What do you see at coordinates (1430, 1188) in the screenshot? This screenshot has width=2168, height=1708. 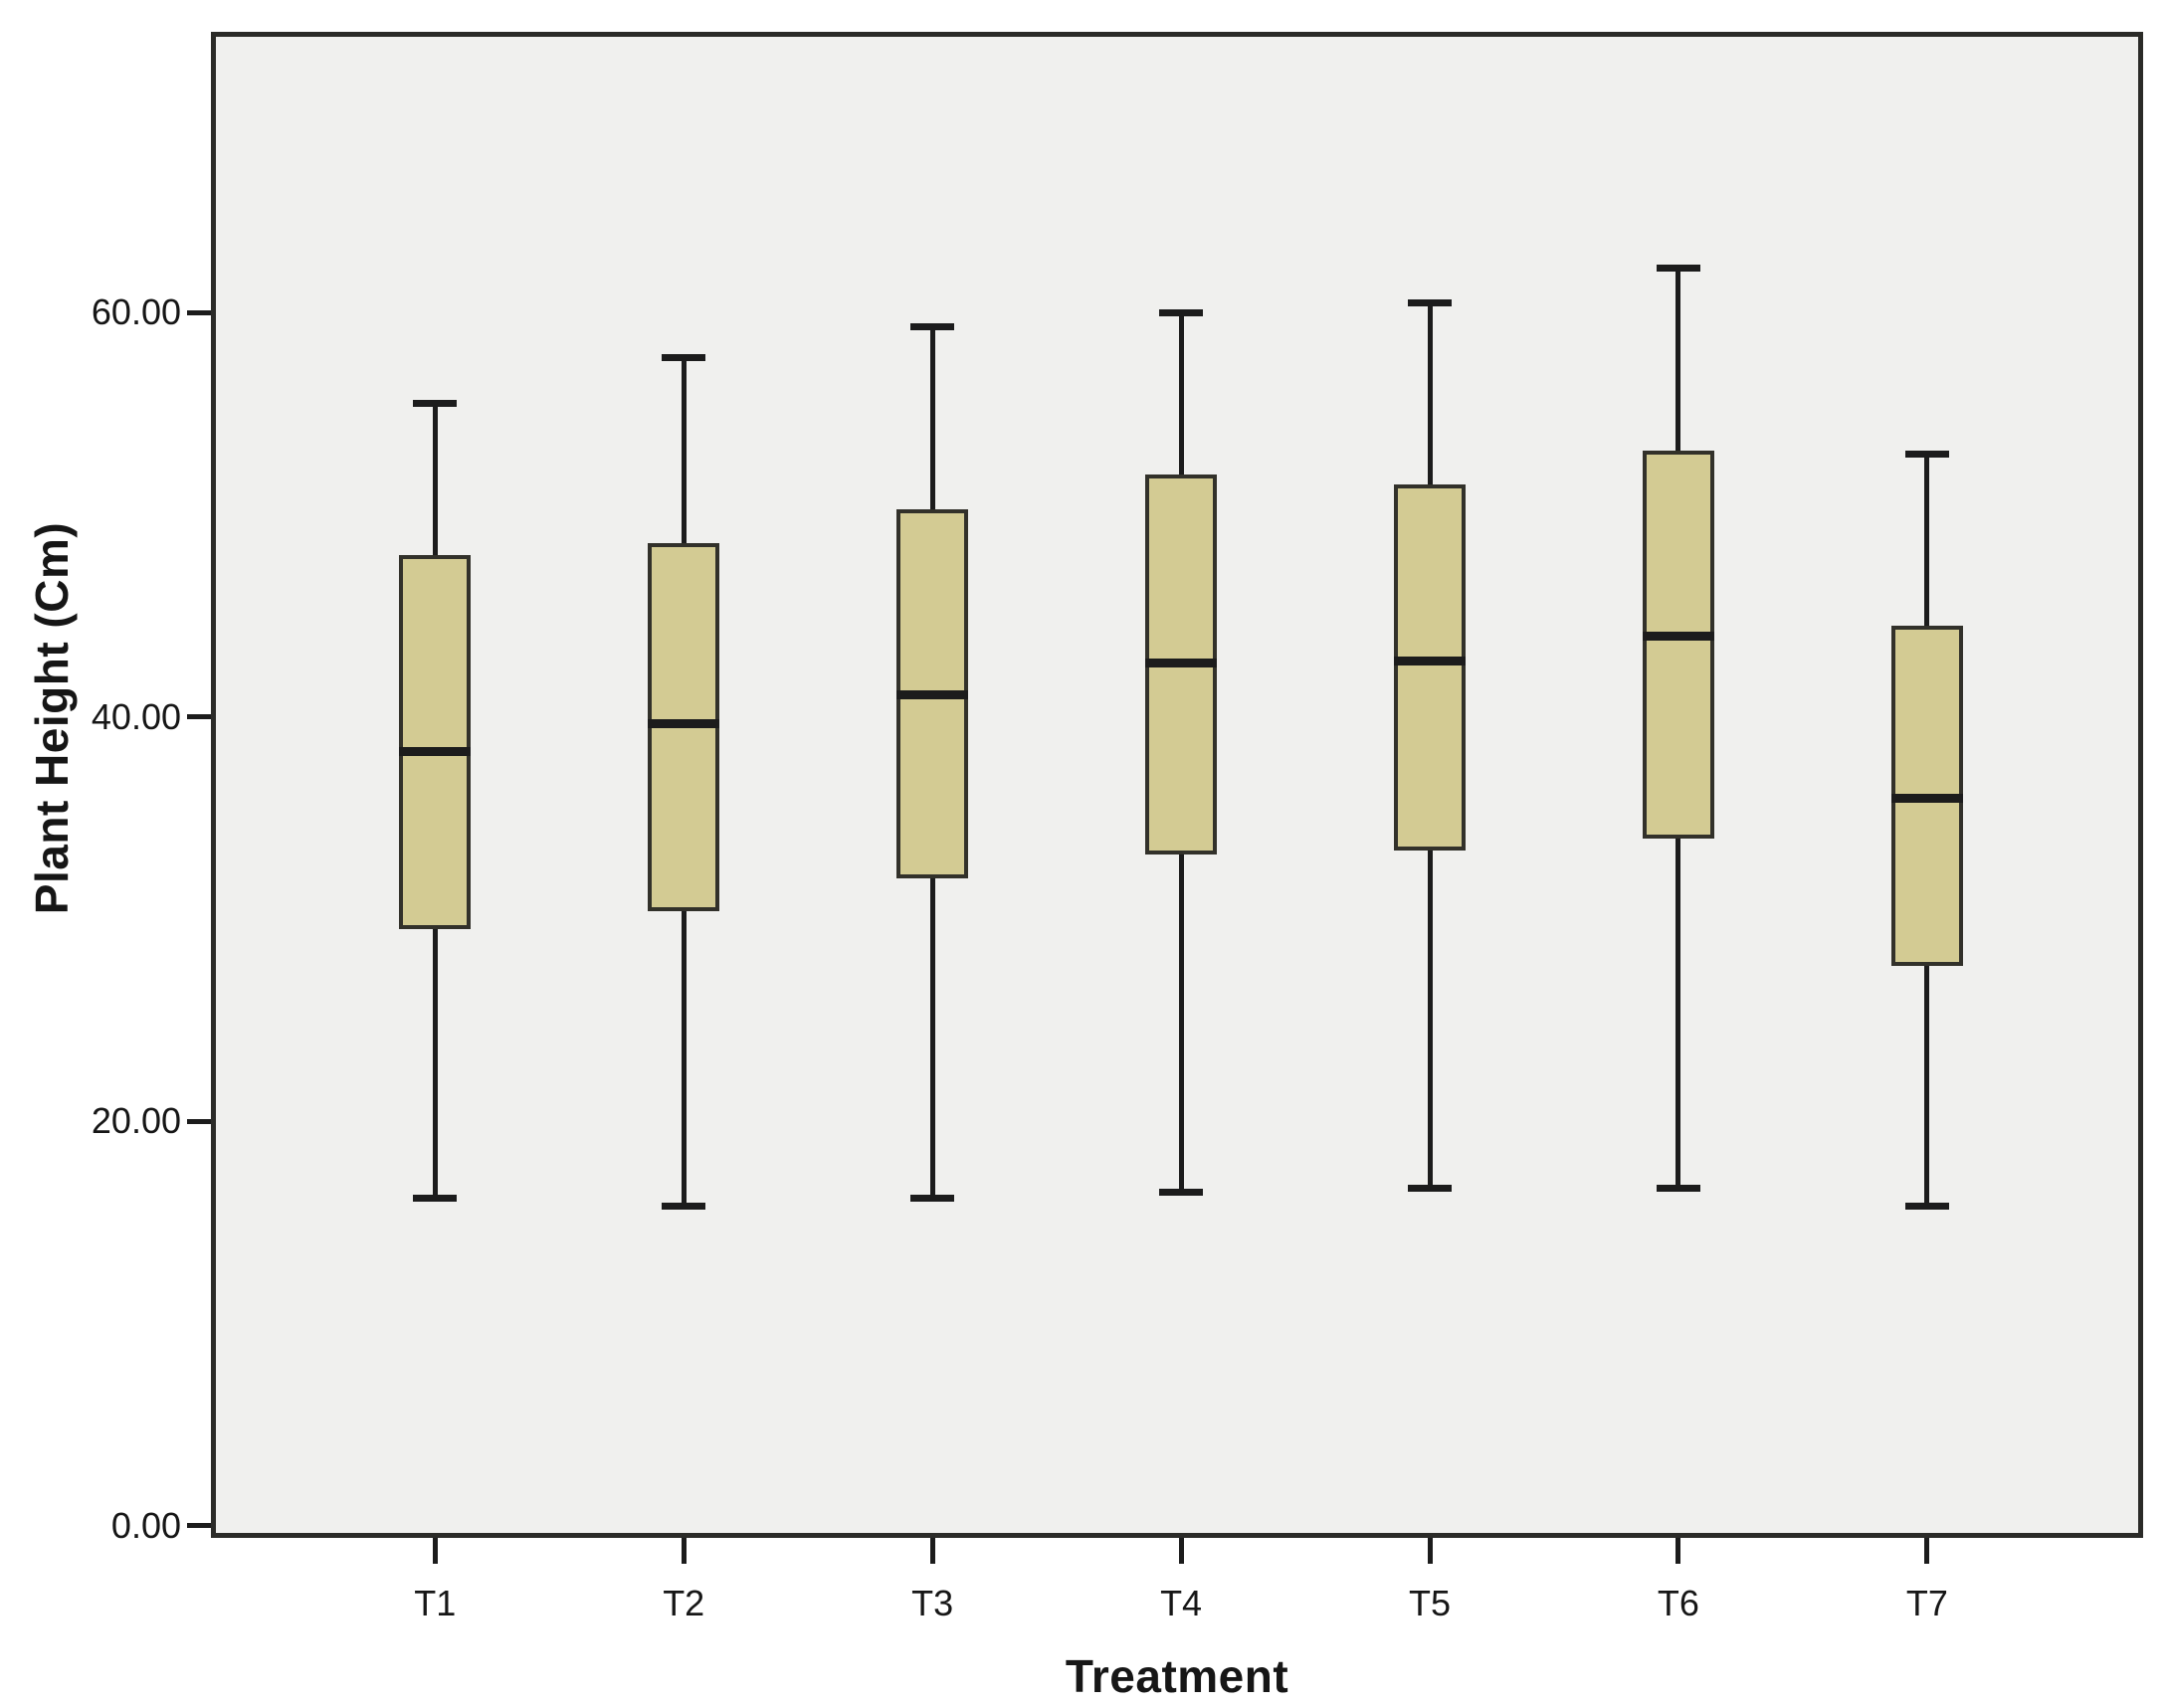 I see `whisker-cap-bottom-T5` at bounding box center [1430, 1188].